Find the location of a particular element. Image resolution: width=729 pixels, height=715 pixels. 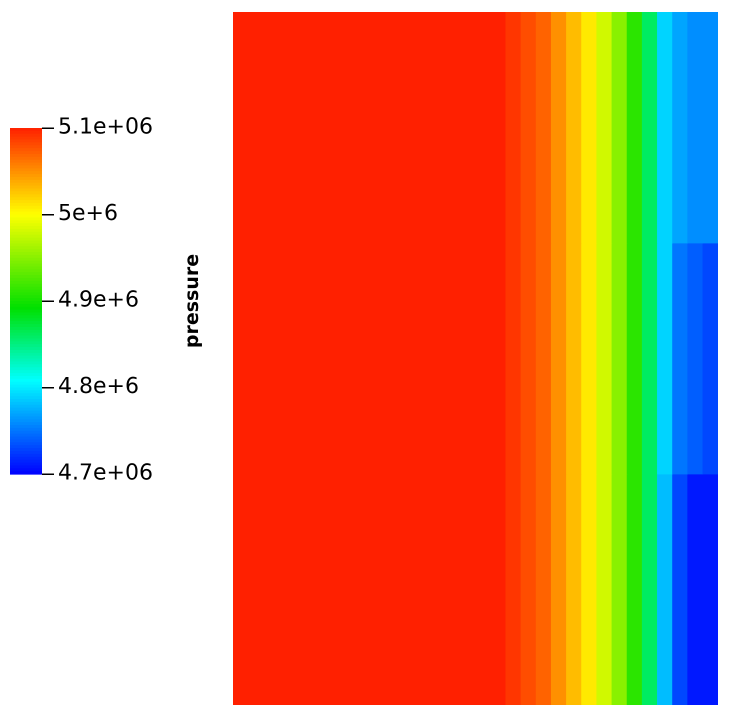

color-bar-label: 5.1e+06 is located at coordinates (105, 127).